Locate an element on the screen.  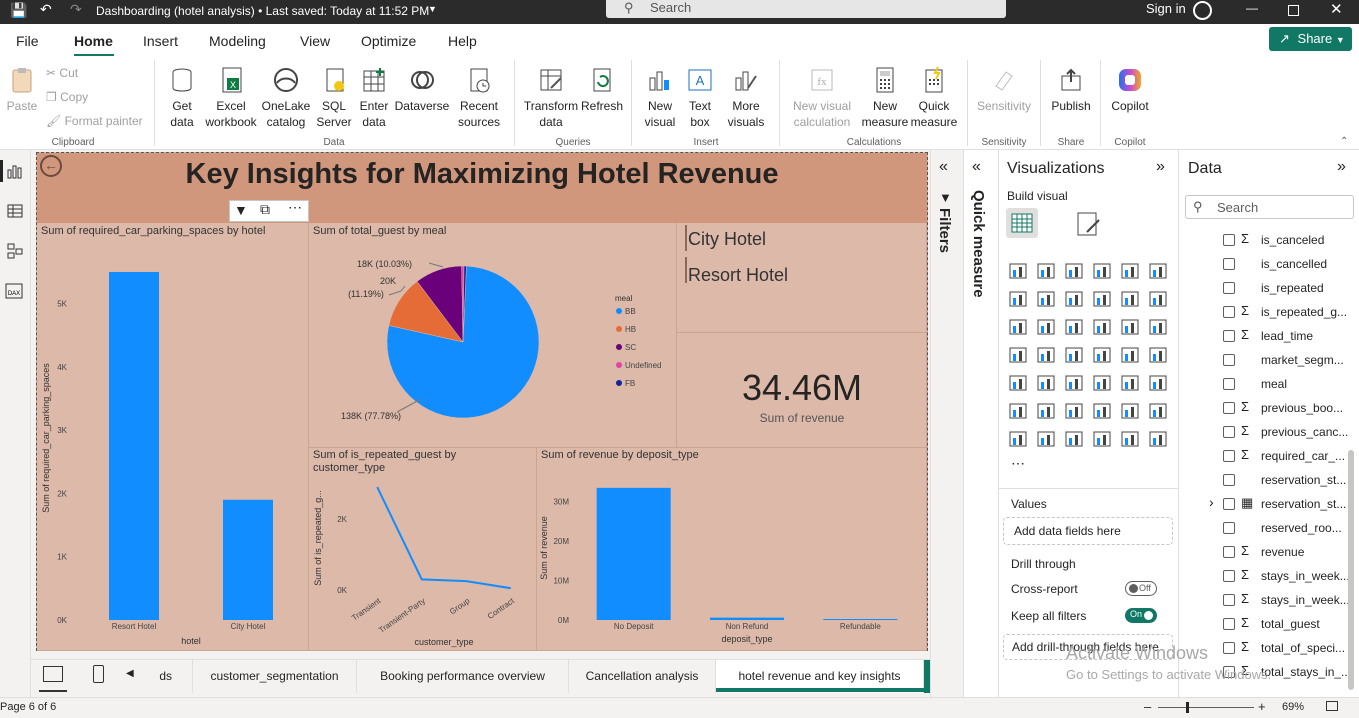
tab-file: File is located at coordinates (27, 41).